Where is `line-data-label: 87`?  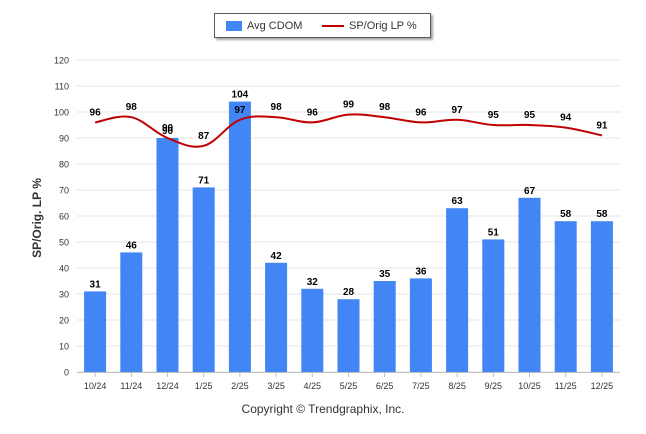 line-data-label: 87 is located at coordinates (204, 136).